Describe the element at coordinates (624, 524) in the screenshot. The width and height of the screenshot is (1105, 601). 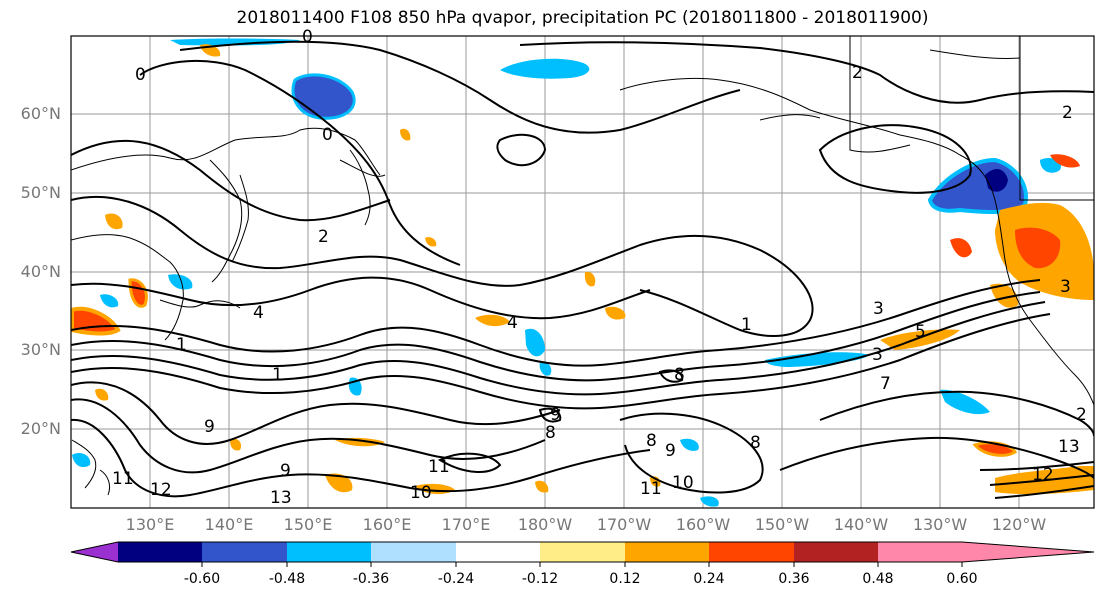
I see `lon-label: 170°W` at that location.